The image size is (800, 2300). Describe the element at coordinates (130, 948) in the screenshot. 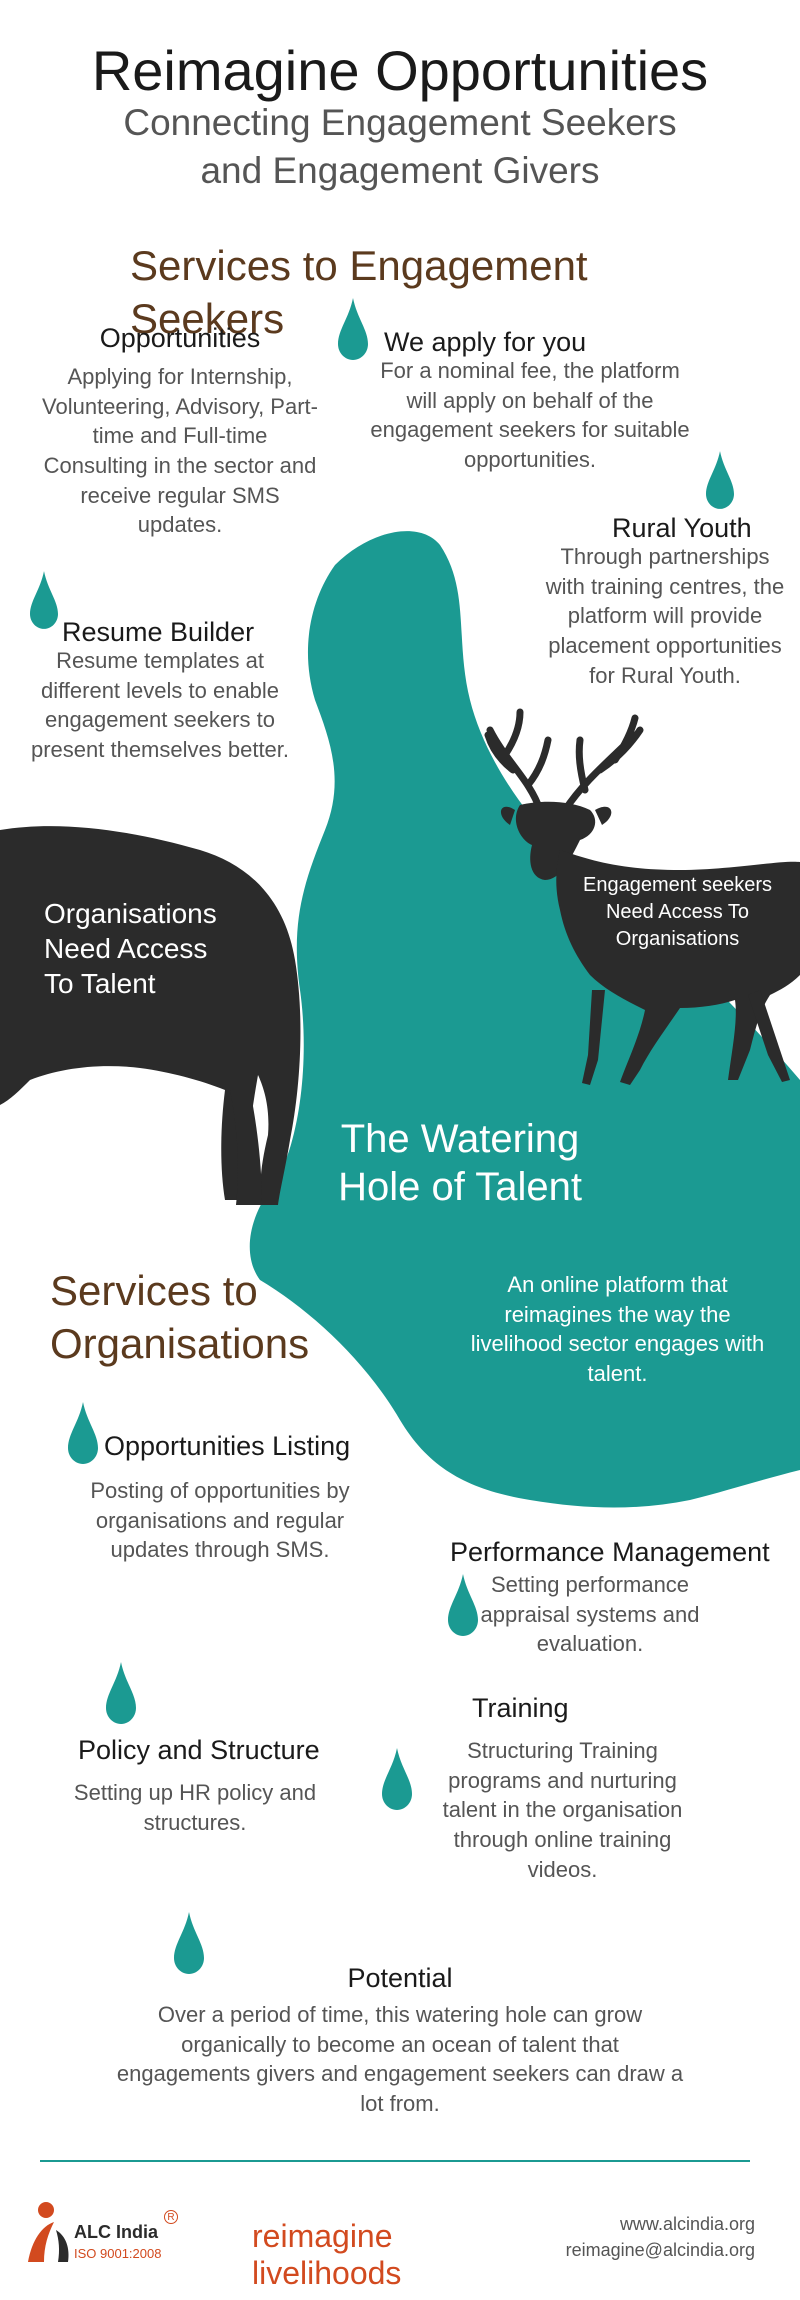

I see `elephant-text: Organisations Need Access To Talent` at that location.